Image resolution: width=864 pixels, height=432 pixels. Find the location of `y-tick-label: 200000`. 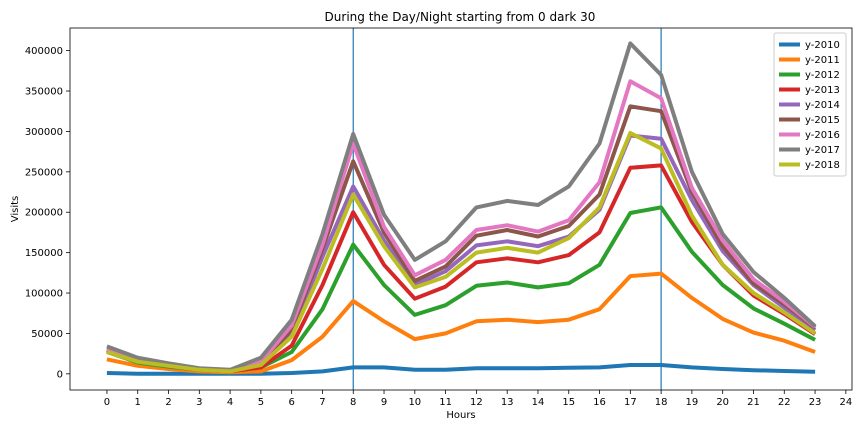

y-tick-label: 200000 is located at coordinates (44, 213).